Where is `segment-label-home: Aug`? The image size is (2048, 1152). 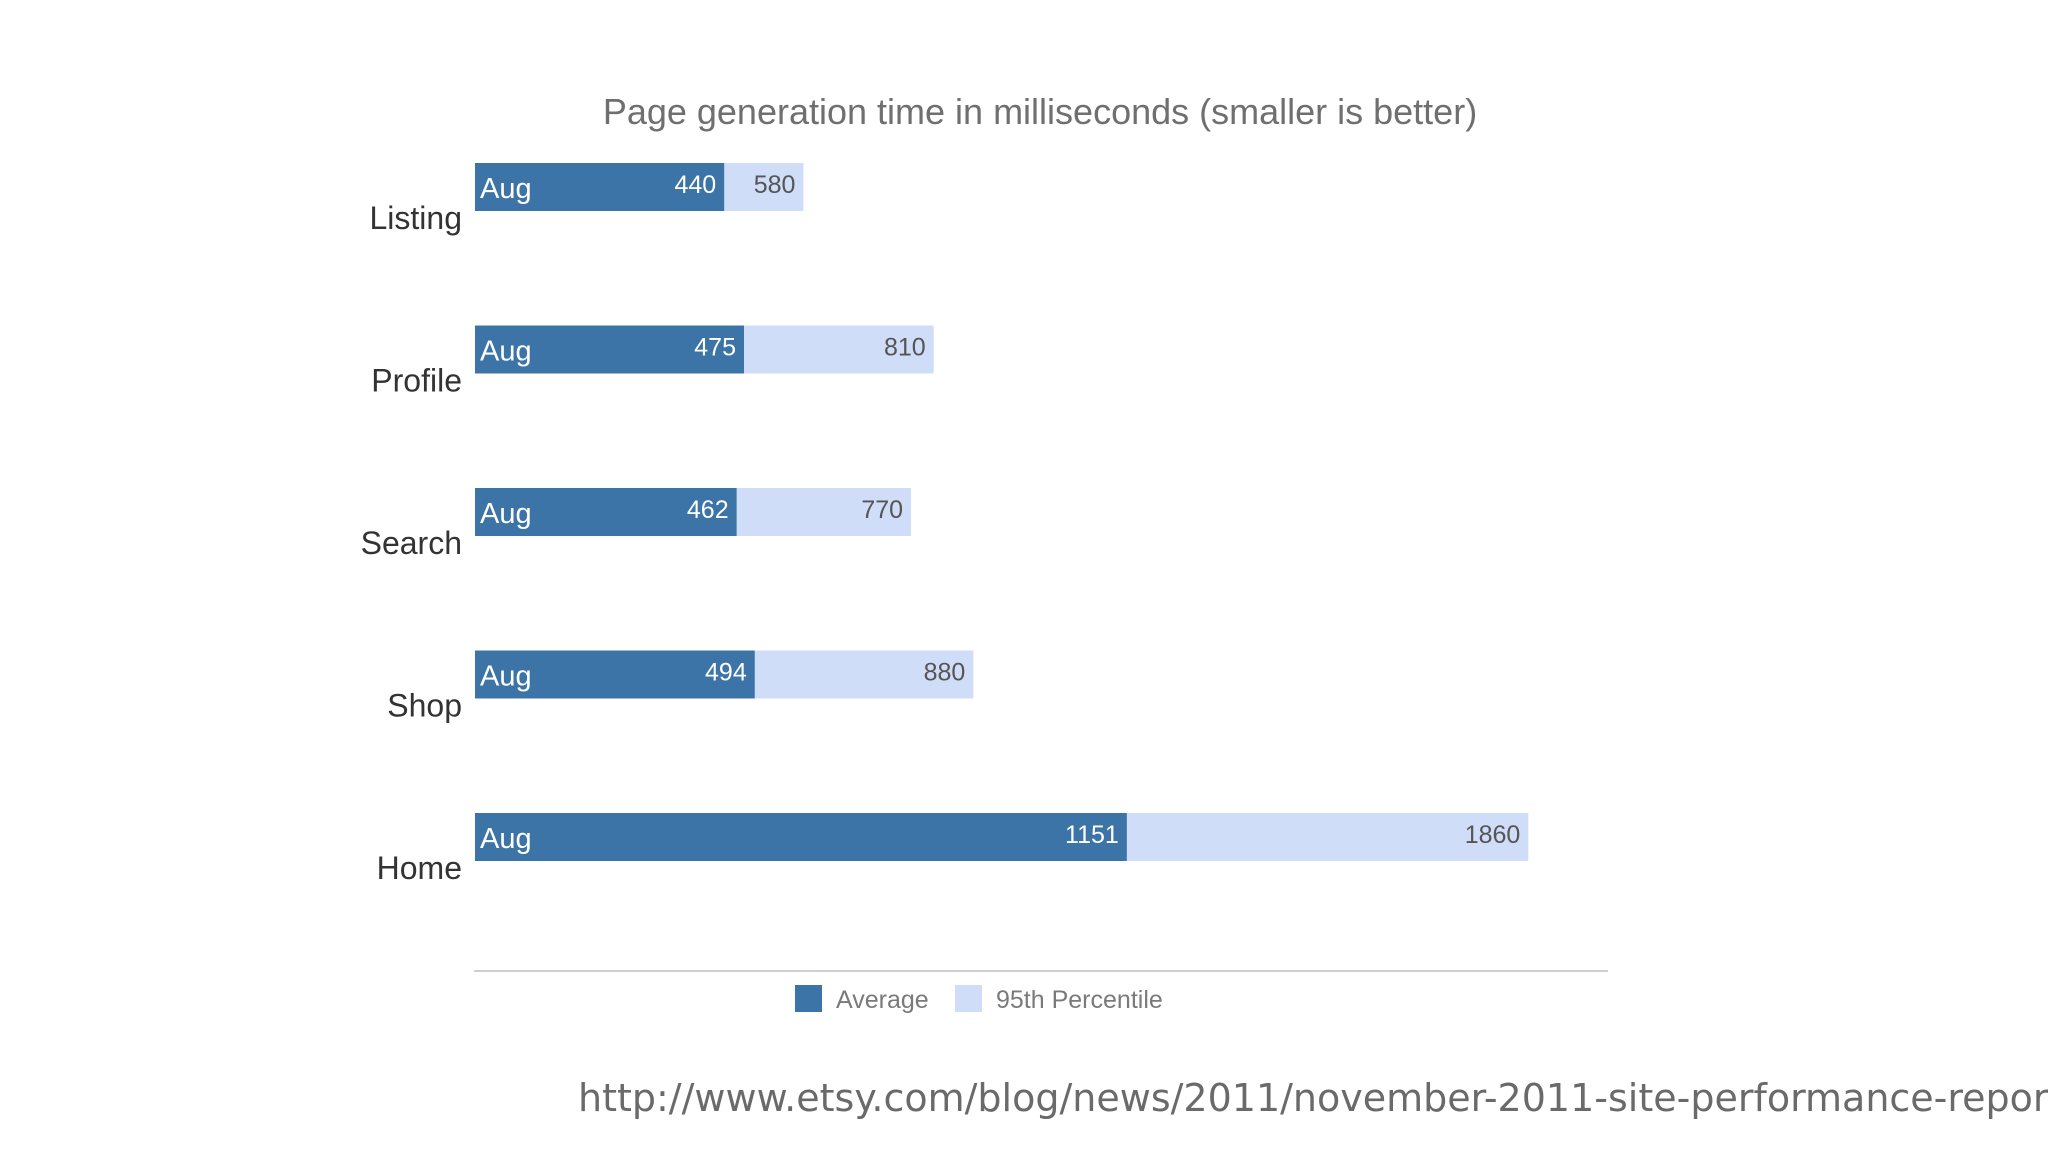
segment-label-home: Aug is located at coordinates (506, 839).